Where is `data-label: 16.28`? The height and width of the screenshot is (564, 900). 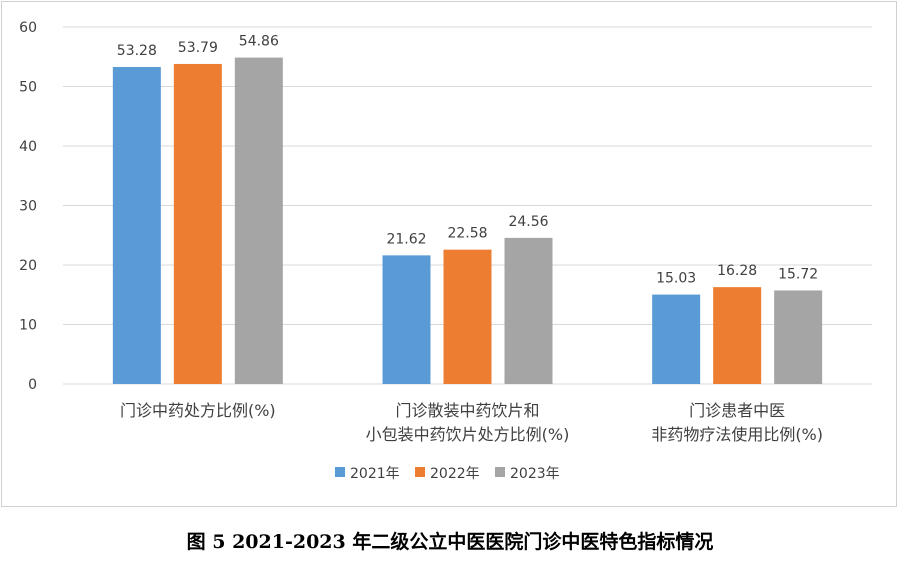
data-label: 16.28 is located at coordinates (737, 271).